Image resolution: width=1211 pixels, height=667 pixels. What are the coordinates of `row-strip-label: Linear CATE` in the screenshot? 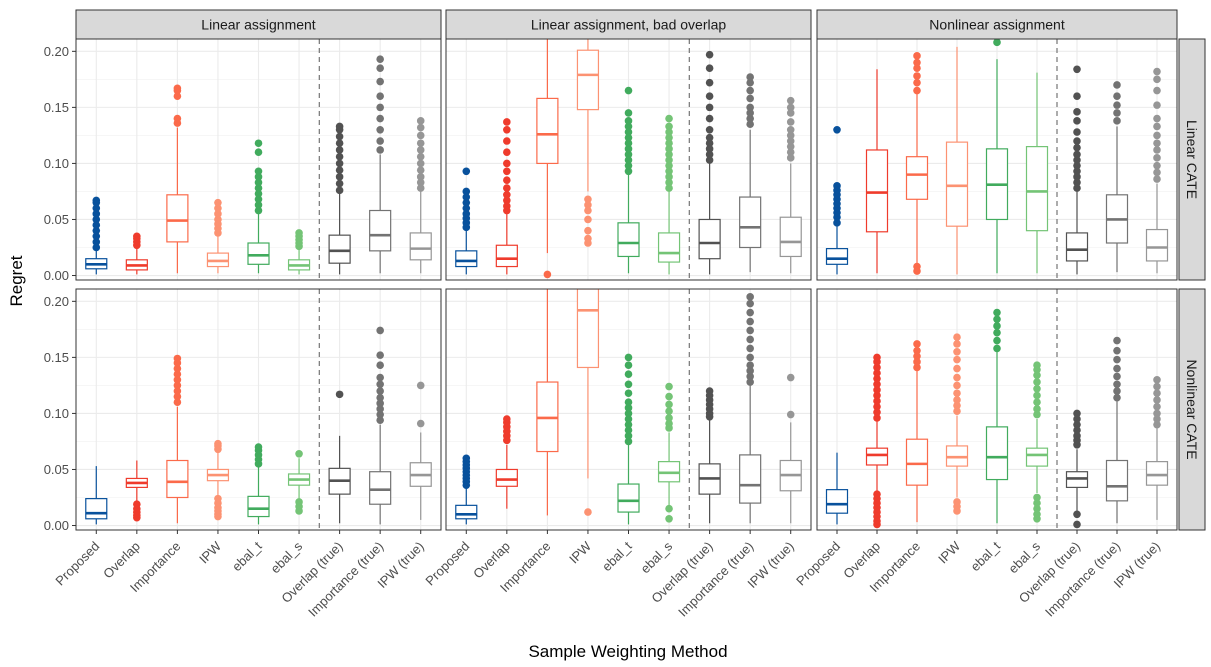 It's located at (1192, 159).